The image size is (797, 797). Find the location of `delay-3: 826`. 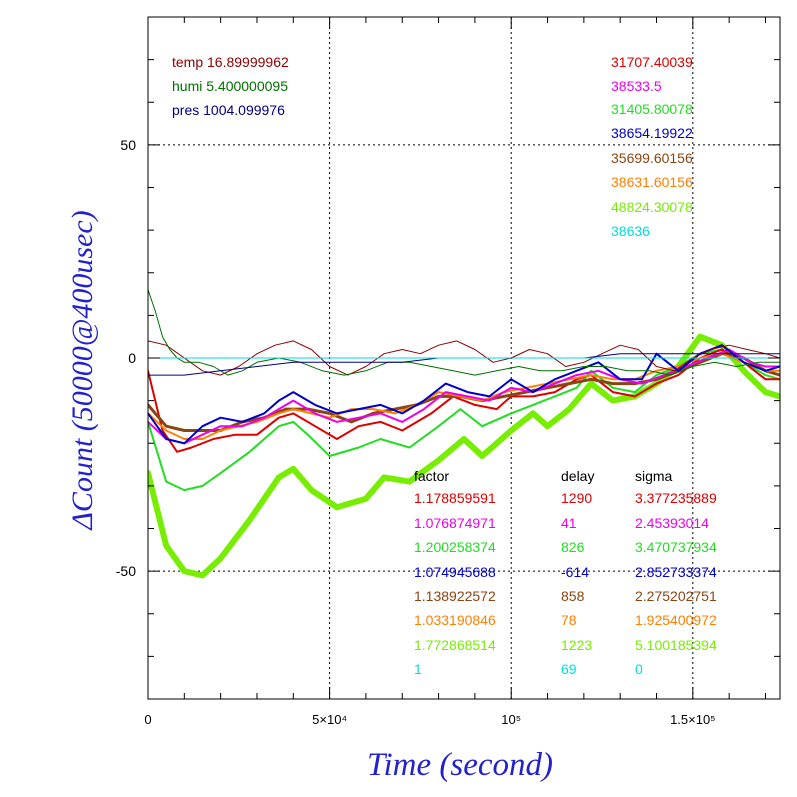

delay-3: 826 is located at coordinates (573, 547).